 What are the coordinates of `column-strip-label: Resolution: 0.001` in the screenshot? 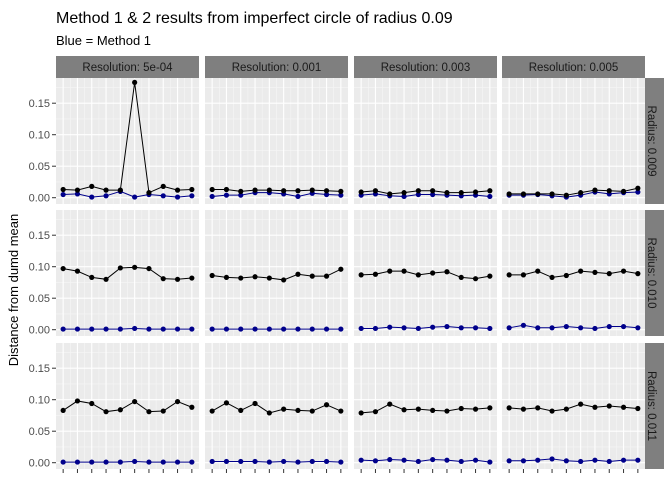 It's located at (277, 68).